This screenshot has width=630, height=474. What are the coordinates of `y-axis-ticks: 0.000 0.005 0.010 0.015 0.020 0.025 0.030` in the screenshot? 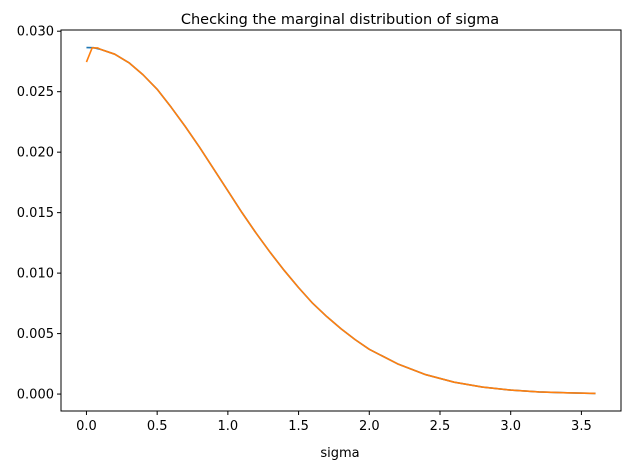 It's located at (39, 214).